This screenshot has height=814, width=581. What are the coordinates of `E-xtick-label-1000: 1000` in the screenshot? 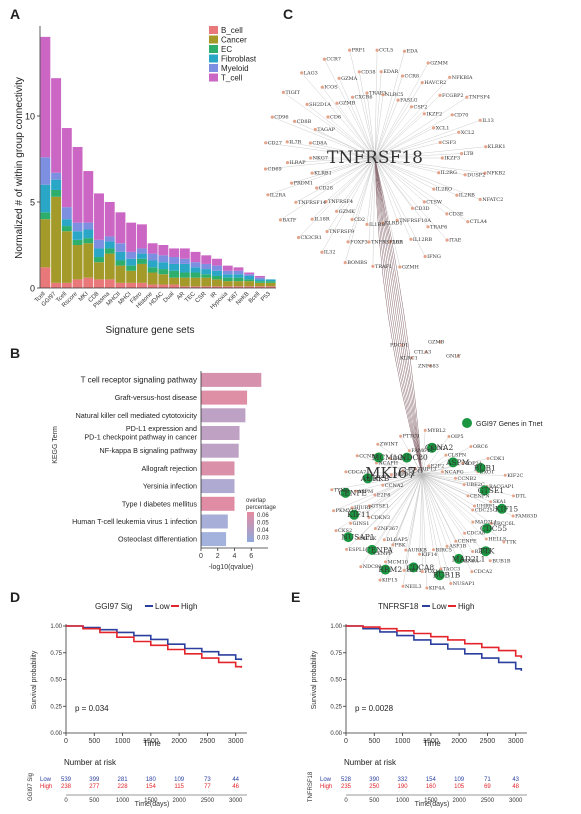 It's located at (403, 741).